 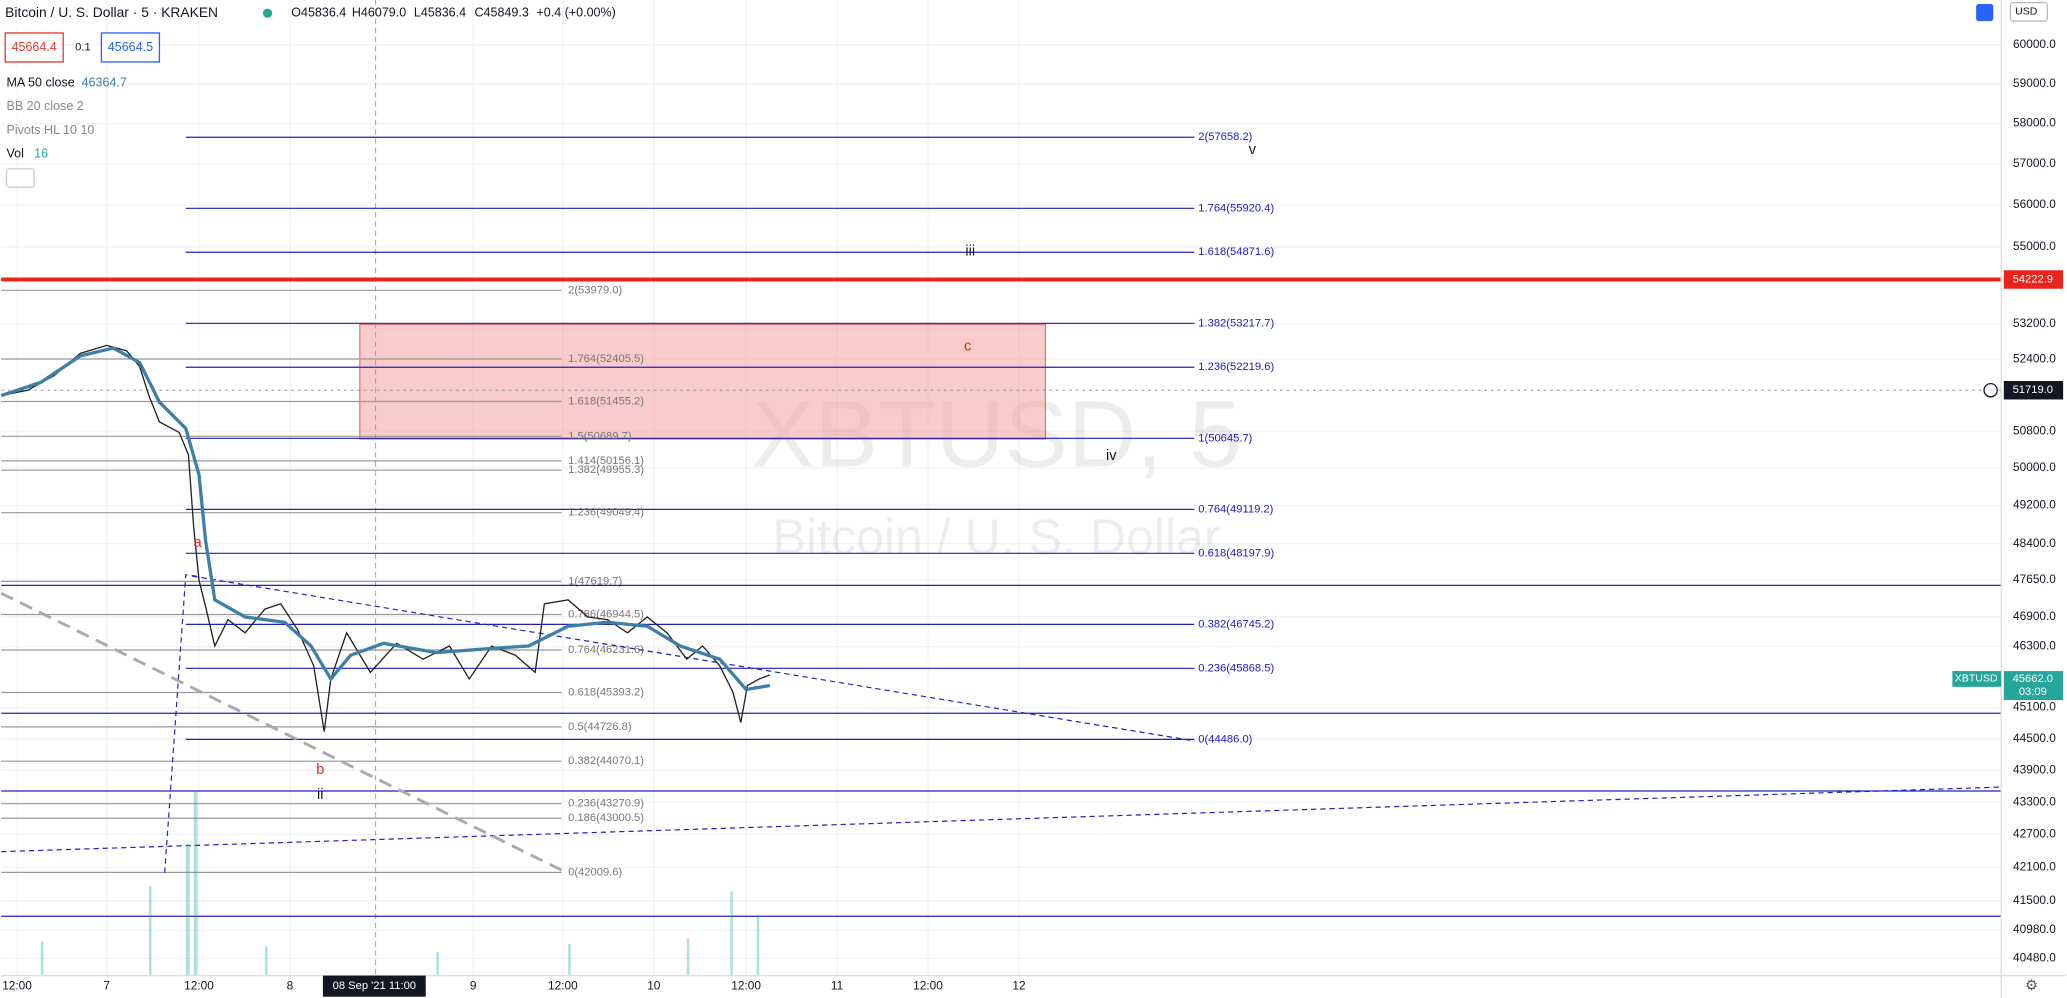 What do you see at coordinates (14, 154) in the screenshot?
I see `indicator-name: Vol` at bounding box center [14, 154].